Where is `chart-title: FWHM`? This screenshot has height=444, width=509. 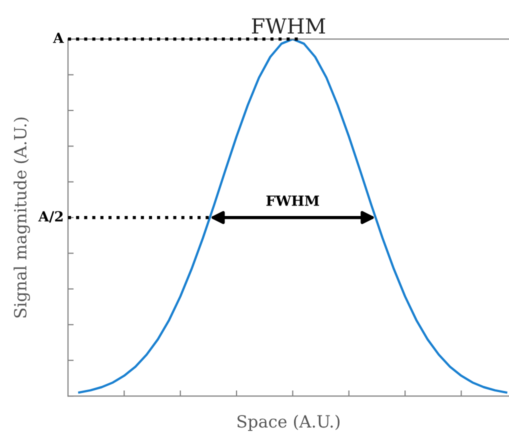
chart-title: FWHM is located at coordinates (289, 26).